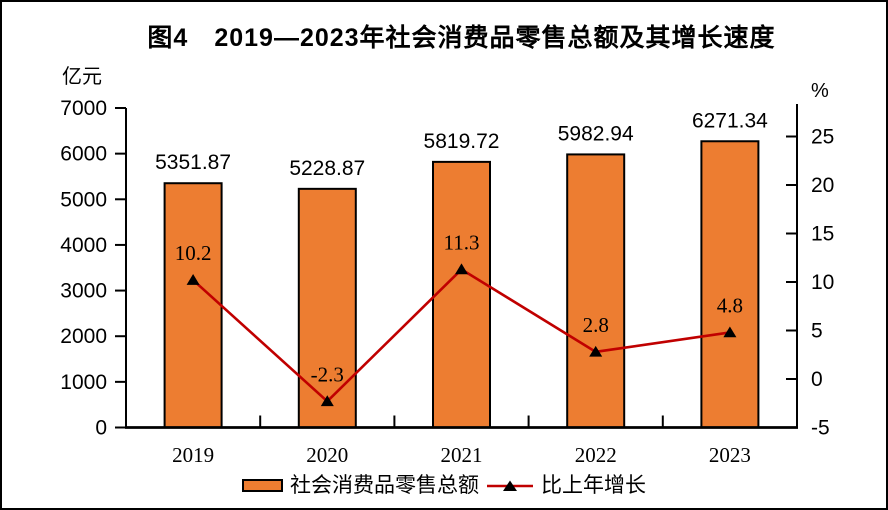 The image size is (888, 510). What do you see at coordinates (462, 141) in the screenshot?
I see `bar-value-label: 5819.72` at bounding box center [462, 141].